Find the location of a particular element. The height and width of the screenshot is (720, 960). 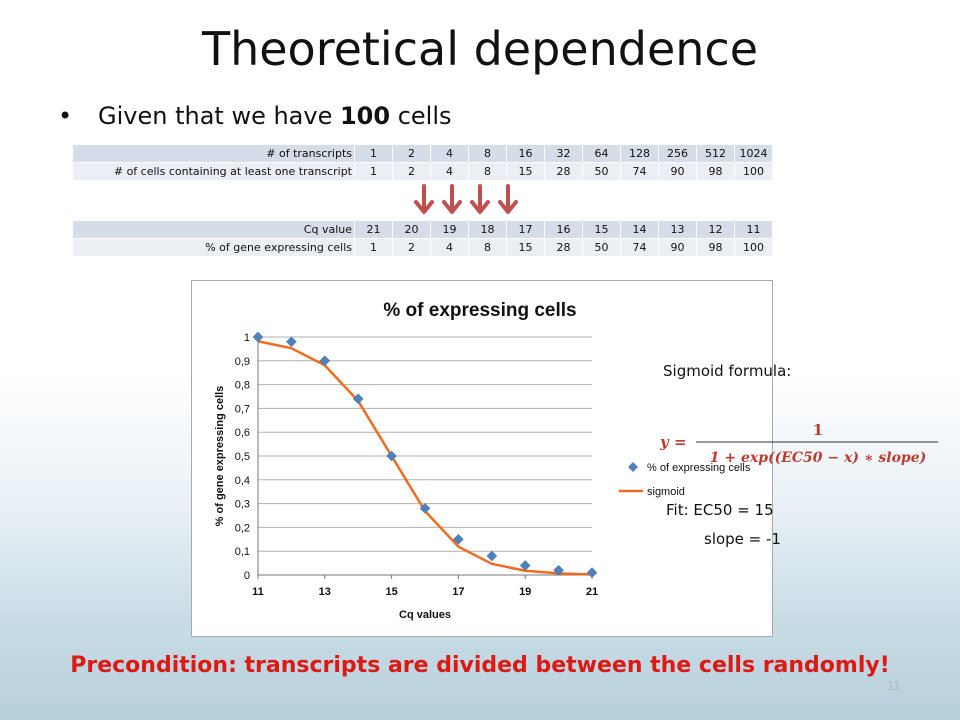

formula-denominator: 1 + exp((EC50 − x) ∗ slope) is located at coordinates (818, 458).